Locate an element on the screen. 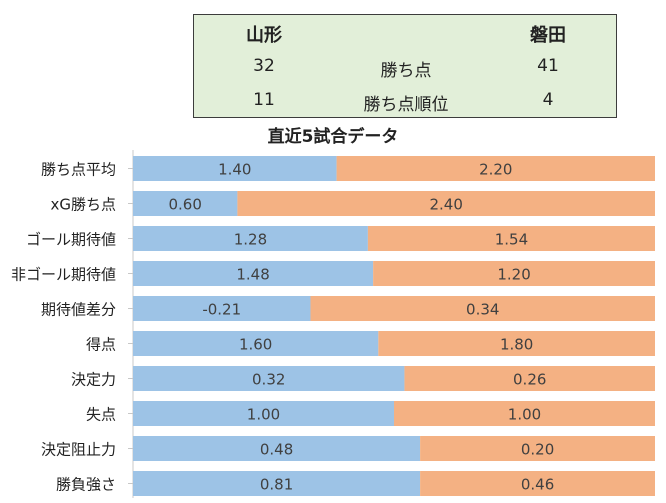 The height and width of the screenshot is (503, 666). data-label-home: 0.81 is located at coordinates (276, 485).